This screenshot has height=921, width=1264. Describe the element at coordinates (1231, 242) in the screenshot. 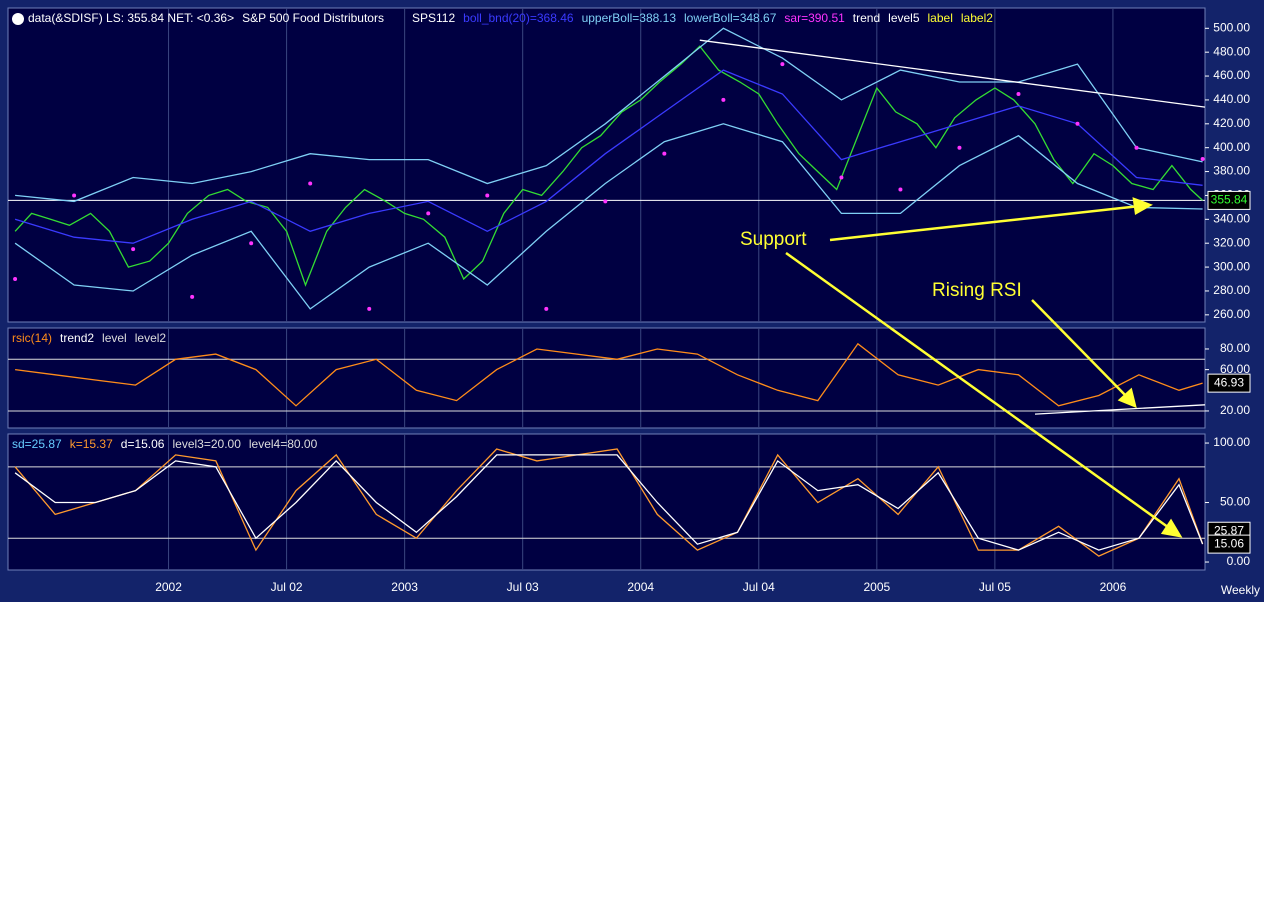

I see `y-tick-label: 320.00` at that location.